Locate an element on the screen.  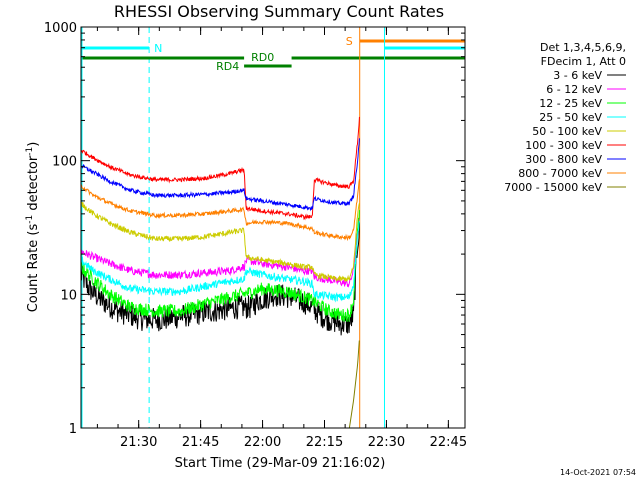
state-label-n: N is located at coordinates (158, 48).